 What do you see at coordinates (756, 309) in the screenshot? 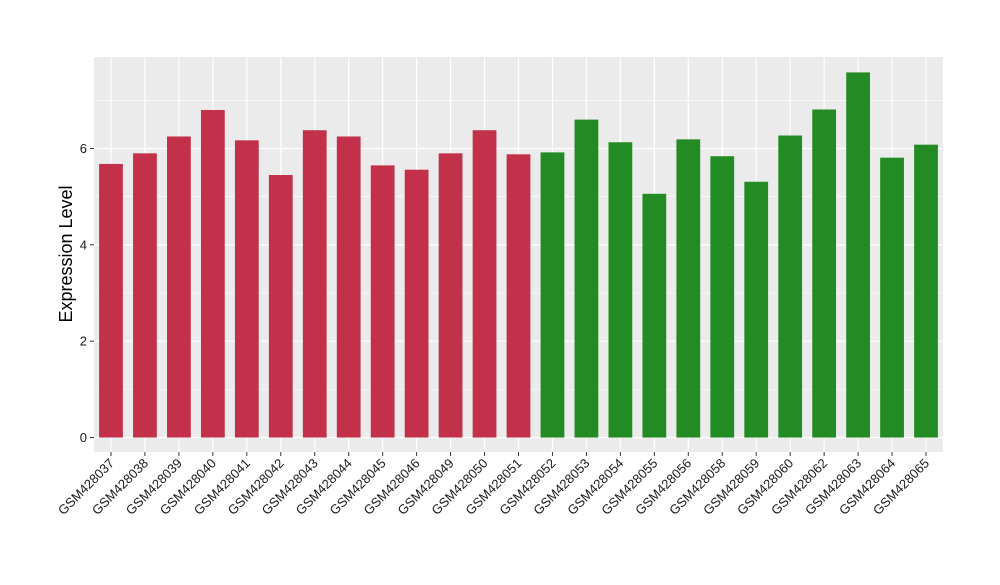
I see `bar-GSM428059` at bounding box center [756, 309].